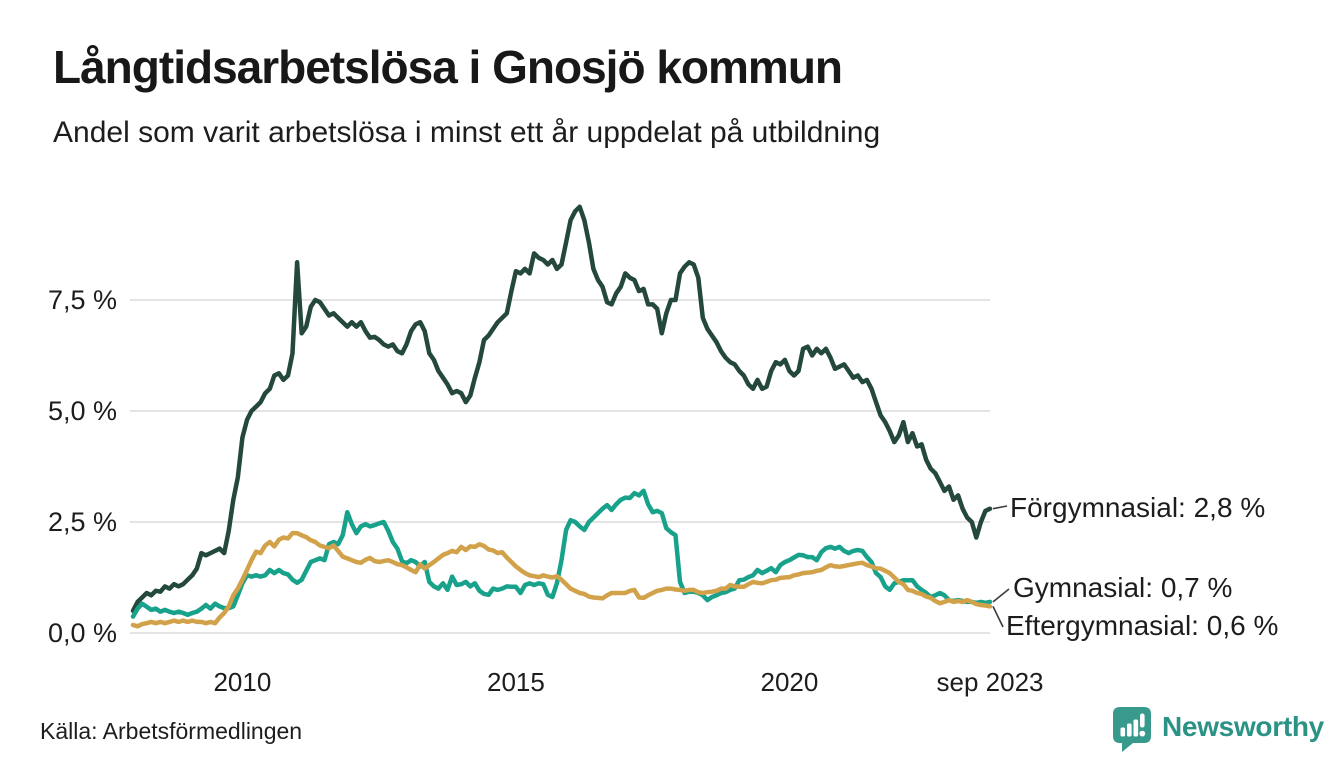 The height and width of the screenshot is (780, 1340). I want to click on series-end-label-eftergymnasial: Eftergymnasial: 0,6 %, so click(1142, 625).